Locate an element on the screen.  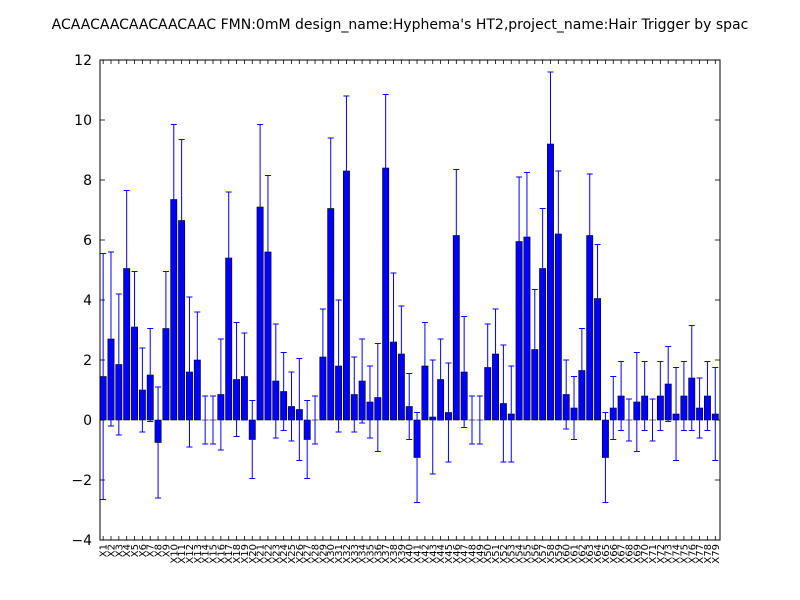
x-tick-label: X31 is located at coordinates (339, 554).